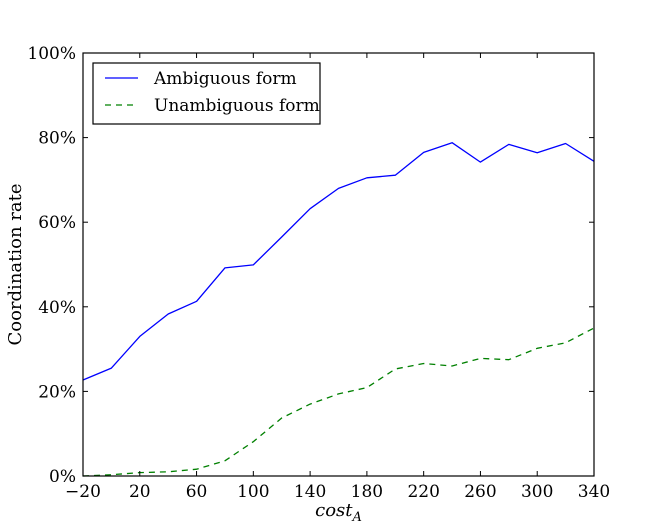  Describe the element at coordinates (423, 492) in the screenshot. I see `x-tick-label: 220` at that location.